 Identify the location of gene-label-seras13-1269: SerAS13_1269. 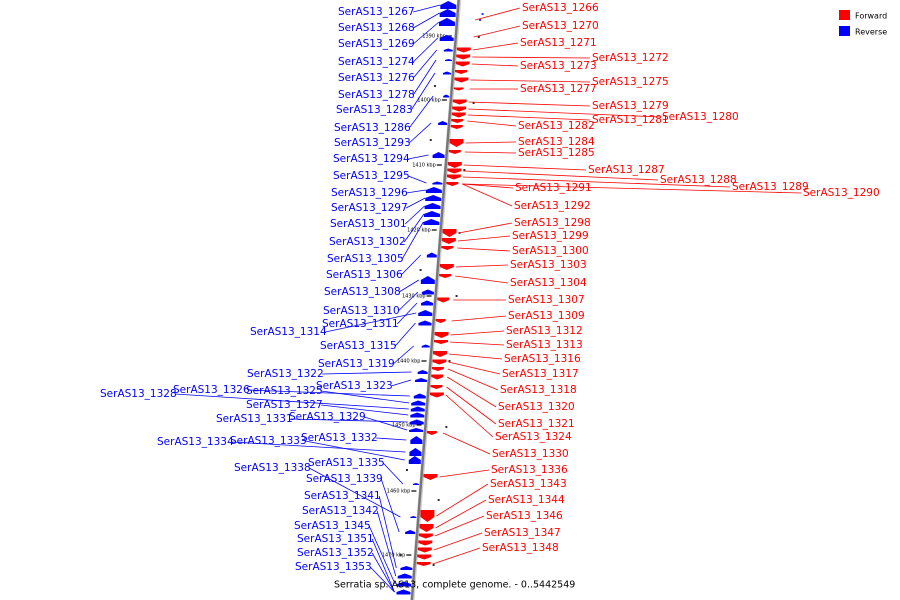
(376, 44).